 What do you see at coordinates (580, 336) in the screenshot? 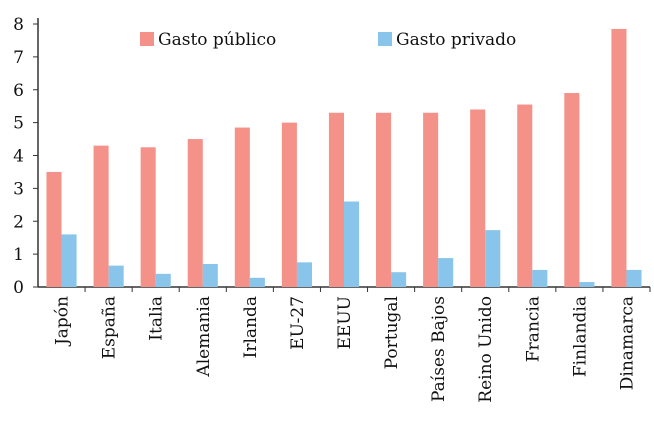
I see `x-tick-label: Finlandia` at bounding box center [580, 336].